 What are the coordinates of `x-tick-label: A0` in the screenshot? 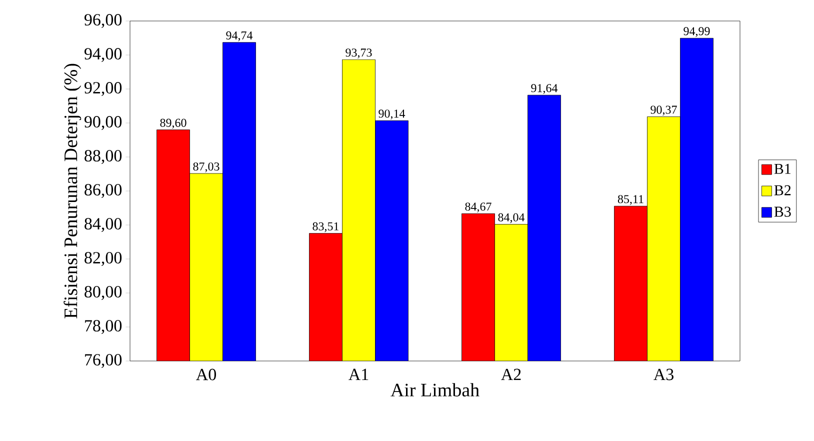 It's located at (206, 374).